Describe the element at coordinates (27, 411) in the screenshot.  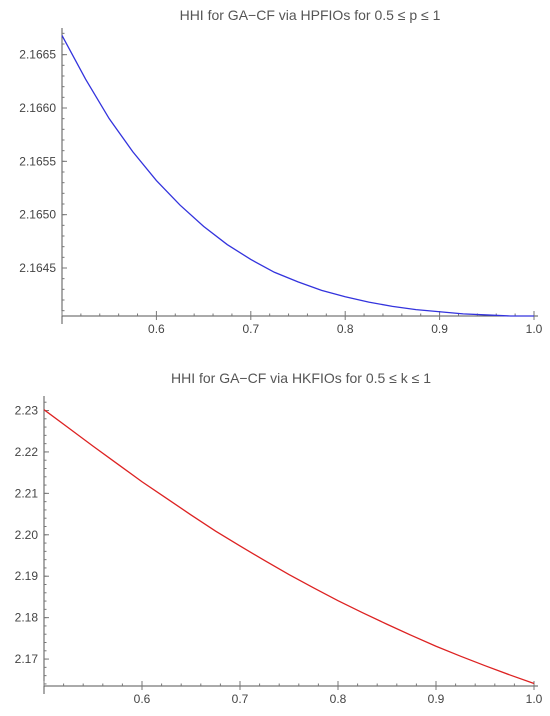
I see `hkfio-y-tick-label: 2.23` at that location.